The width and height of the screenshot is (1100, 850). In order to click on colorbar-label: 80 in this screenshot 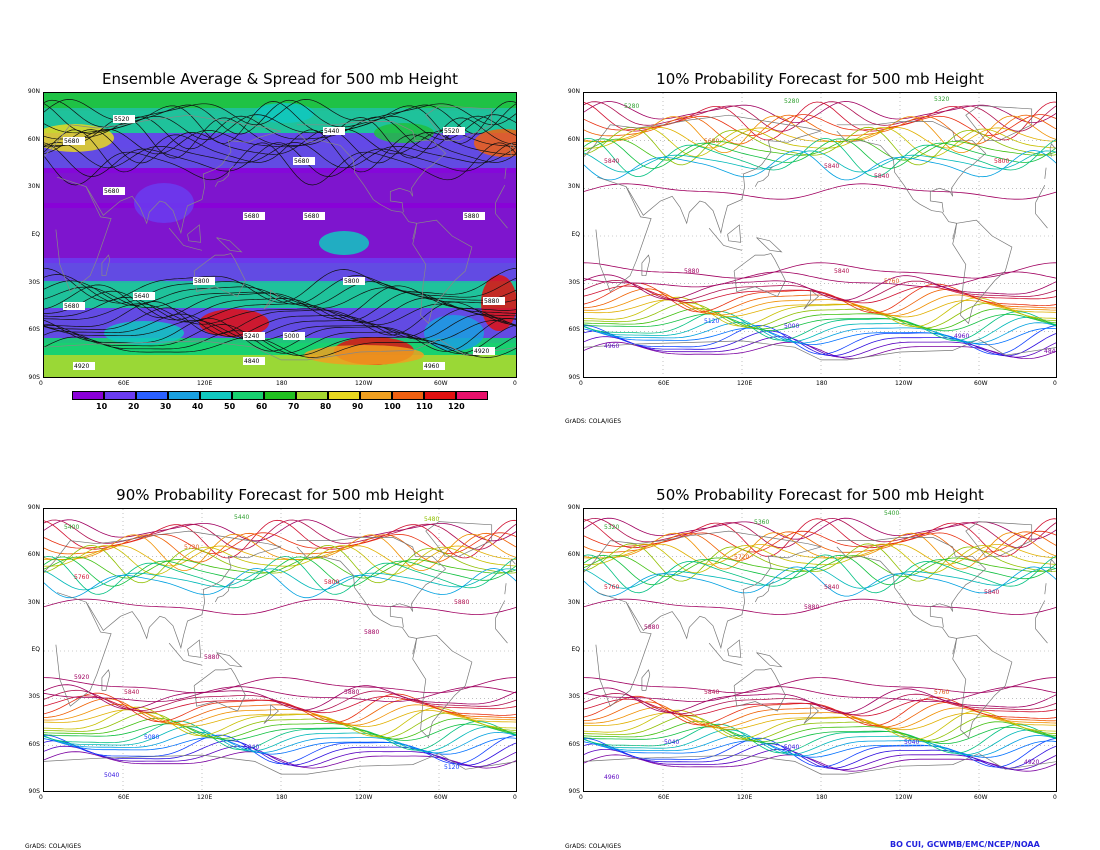, I will do `click(326, 406)`.